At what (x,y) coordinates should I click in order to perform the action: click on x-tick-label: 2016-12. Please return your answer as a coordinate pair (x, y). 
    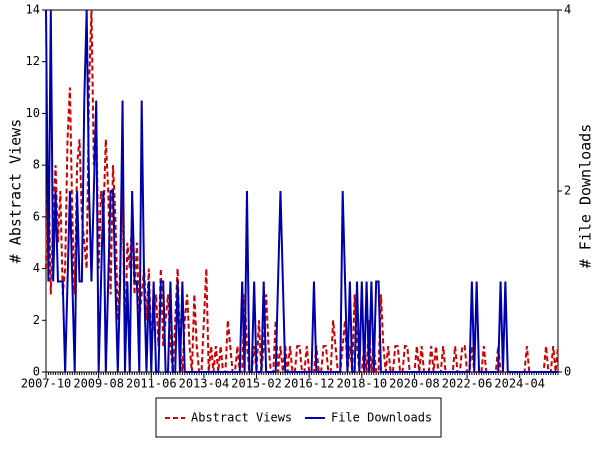
    Looking at the image, I should click on (309, 384).